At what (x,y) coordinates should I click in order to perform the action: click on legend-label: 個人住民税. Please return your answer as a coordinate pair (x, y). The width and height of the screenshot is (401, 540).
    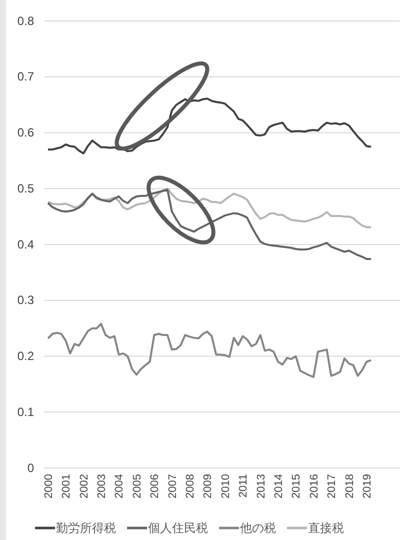
    Looking at the image, I should click on (178, 528).